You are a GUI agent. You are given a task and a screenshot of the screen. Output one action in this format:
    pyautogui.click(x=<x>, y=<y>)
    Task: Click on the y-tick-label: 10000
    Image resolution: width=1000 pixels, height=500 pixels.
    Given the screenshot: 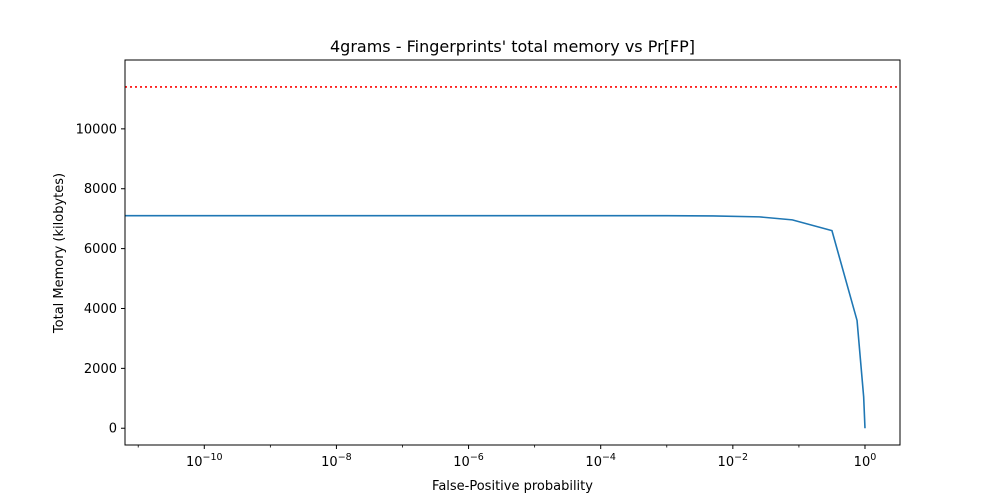 What is the action you would take?
    pyautogui.click(x=96, y=129)
    